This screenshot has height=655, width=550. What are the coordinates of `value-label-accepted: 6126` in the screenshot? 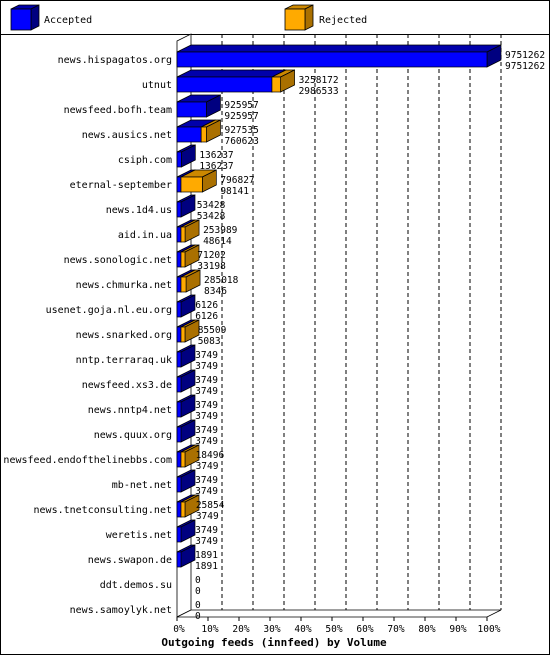 It's located at (206, 316).